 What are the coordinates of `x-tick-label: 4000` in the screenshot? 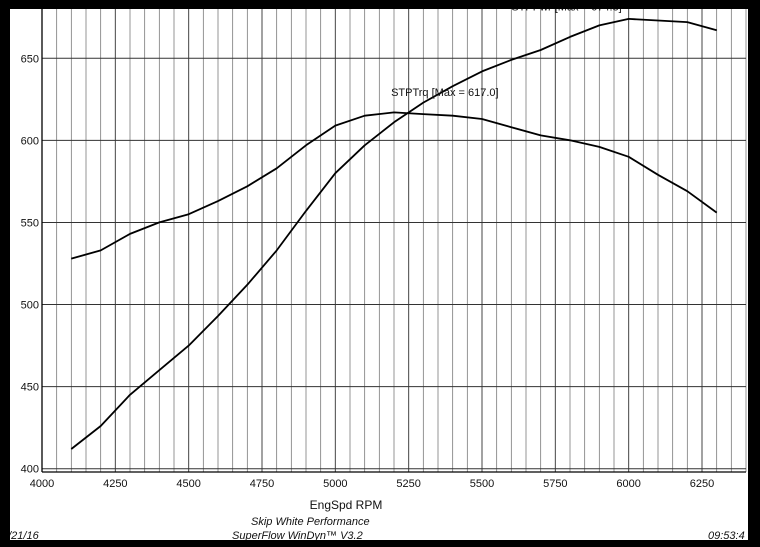 It's located at (42, 484).